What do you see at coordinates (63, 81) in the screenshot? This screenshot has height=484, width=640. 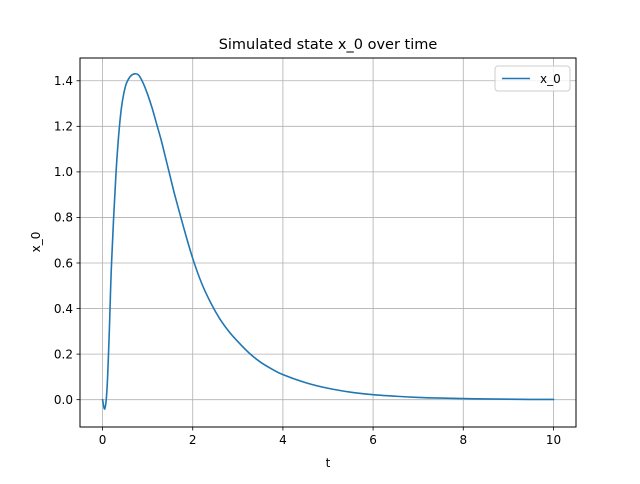 I see `y-tick-label: 1.4` at bounding box center [63, 81].